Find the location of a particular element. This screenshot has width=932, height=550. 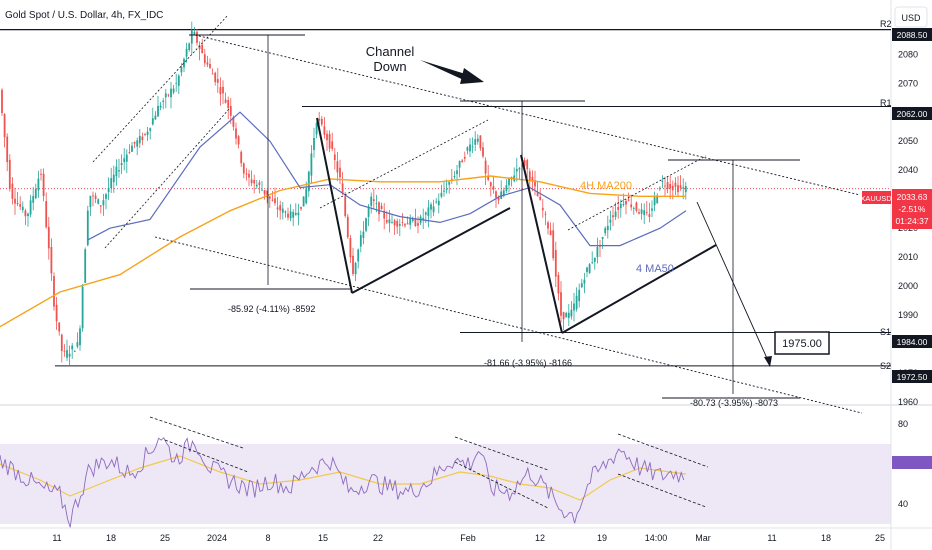

rsi-line is located at coordinates (342, 482).